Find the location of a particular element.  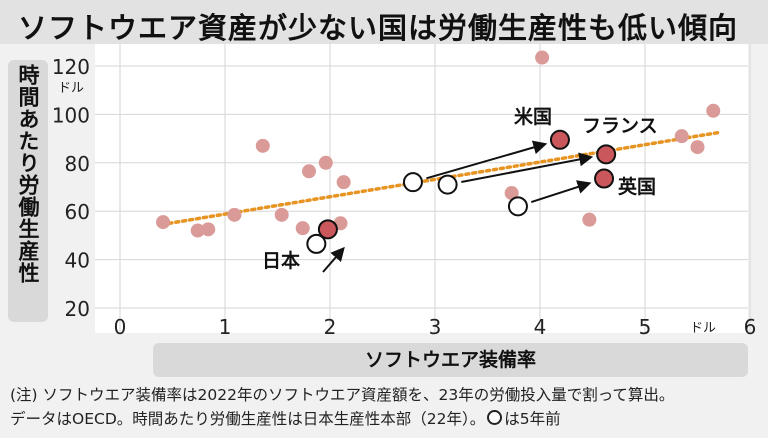

x-tick-label: 1 is located at coordinates (225, 327).